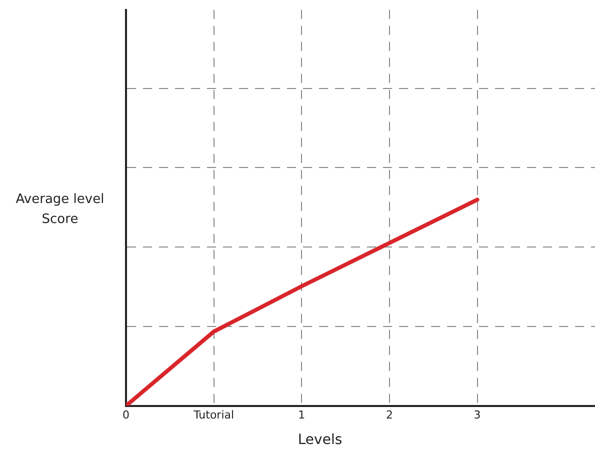 This screenshot has height=457, width=595. What do you see at coordinates (213, 415) in the screenshot?
I see `x-tick-label: Tutorial` at bounding box center [213, 415].